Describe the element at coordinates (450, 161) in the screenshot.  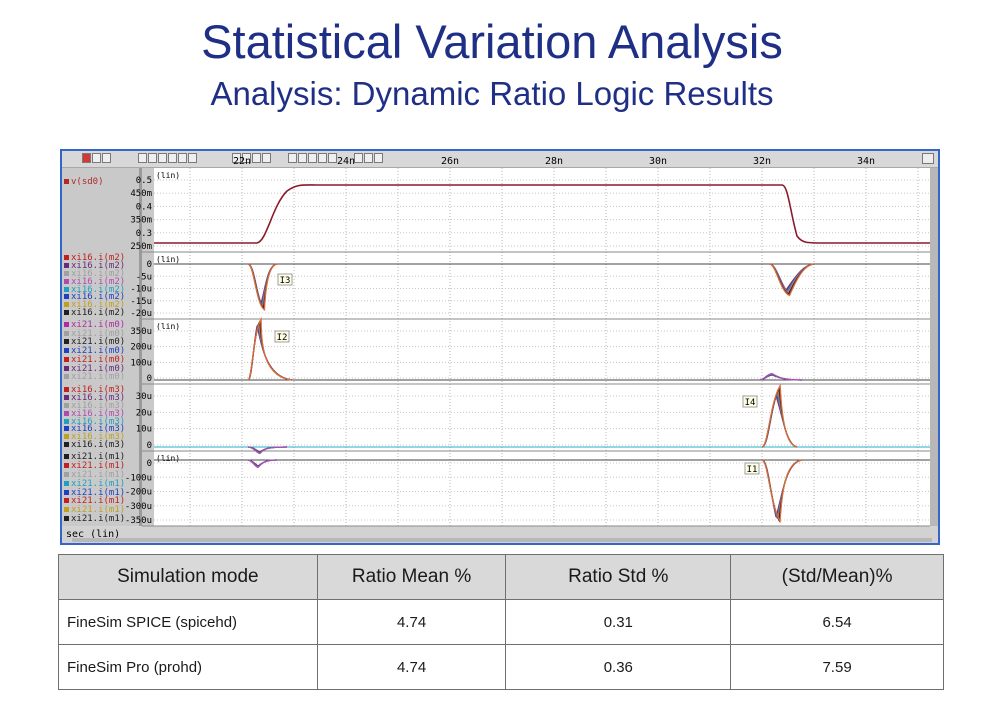
I see `x-tick-label-top: 26n` at that location.